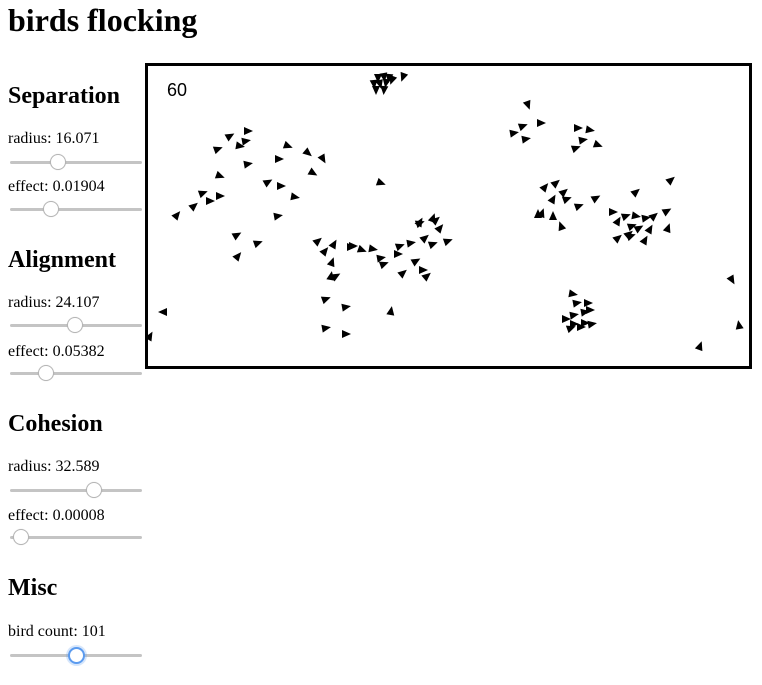  I want to click on separation-radius-label: radius: 16.071, so click(54, 138).